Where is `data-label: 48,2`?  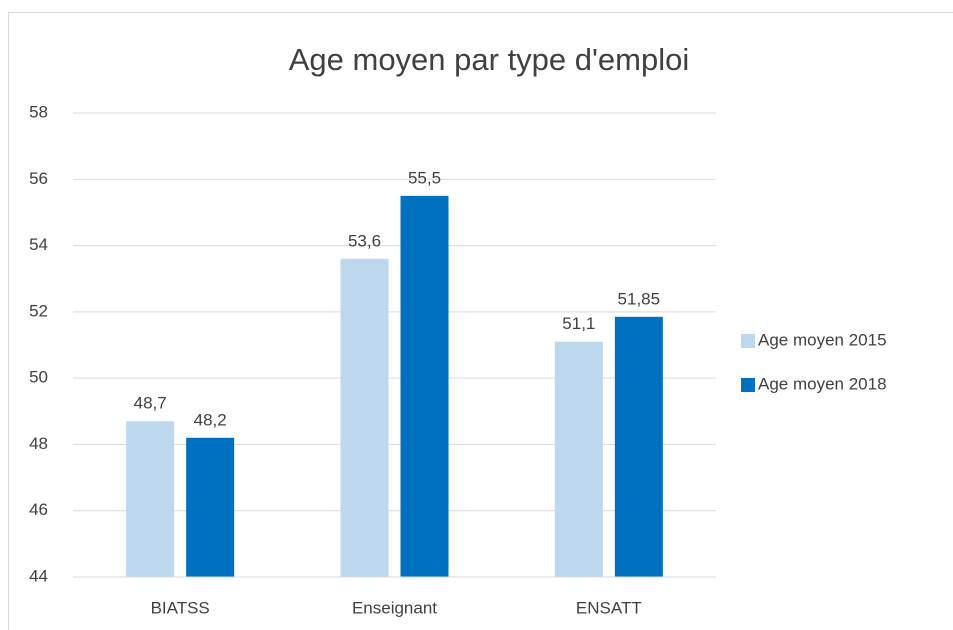
data-label: 48,2 is located at coordinates (210, 419).